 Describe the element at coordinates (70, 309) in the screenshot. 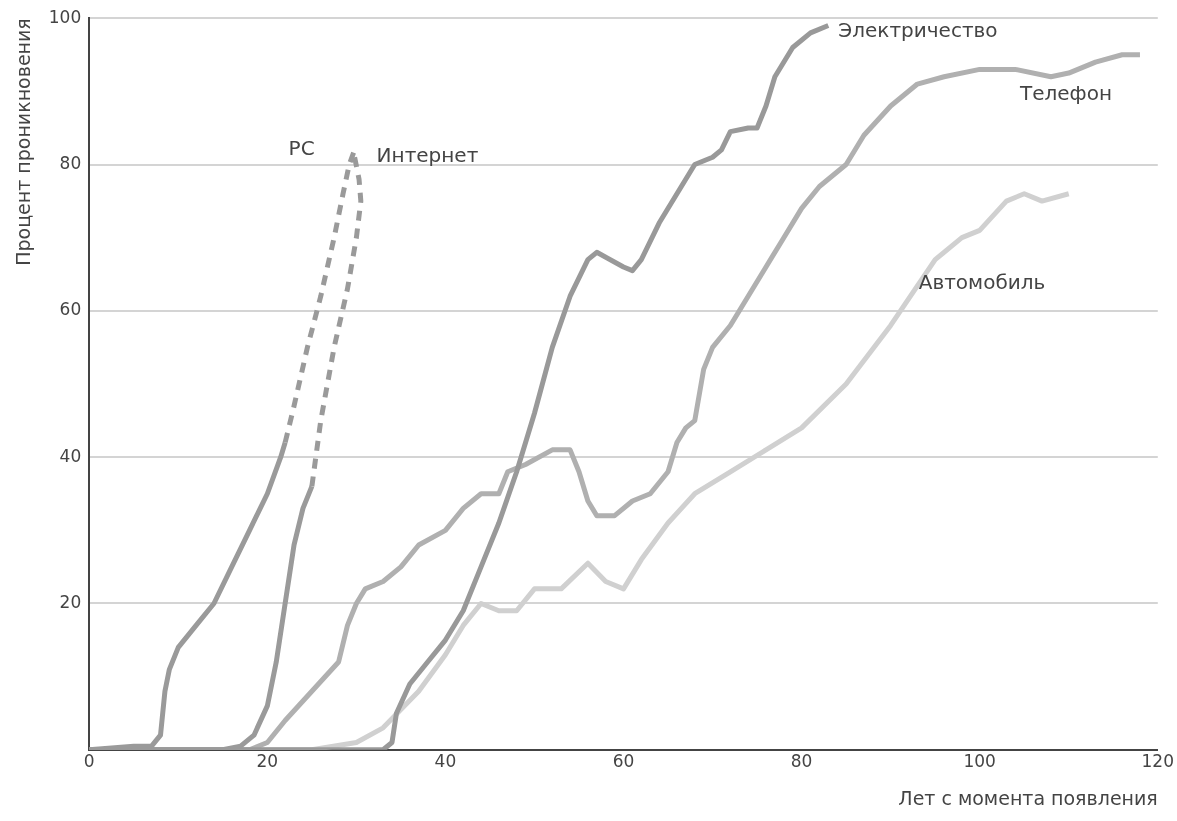

I see `y-tick-label: 60` at that location.